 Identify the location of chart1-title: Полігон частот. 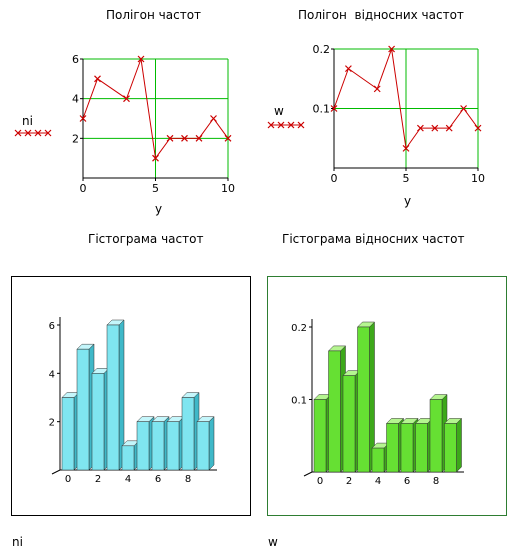
(154, 15).